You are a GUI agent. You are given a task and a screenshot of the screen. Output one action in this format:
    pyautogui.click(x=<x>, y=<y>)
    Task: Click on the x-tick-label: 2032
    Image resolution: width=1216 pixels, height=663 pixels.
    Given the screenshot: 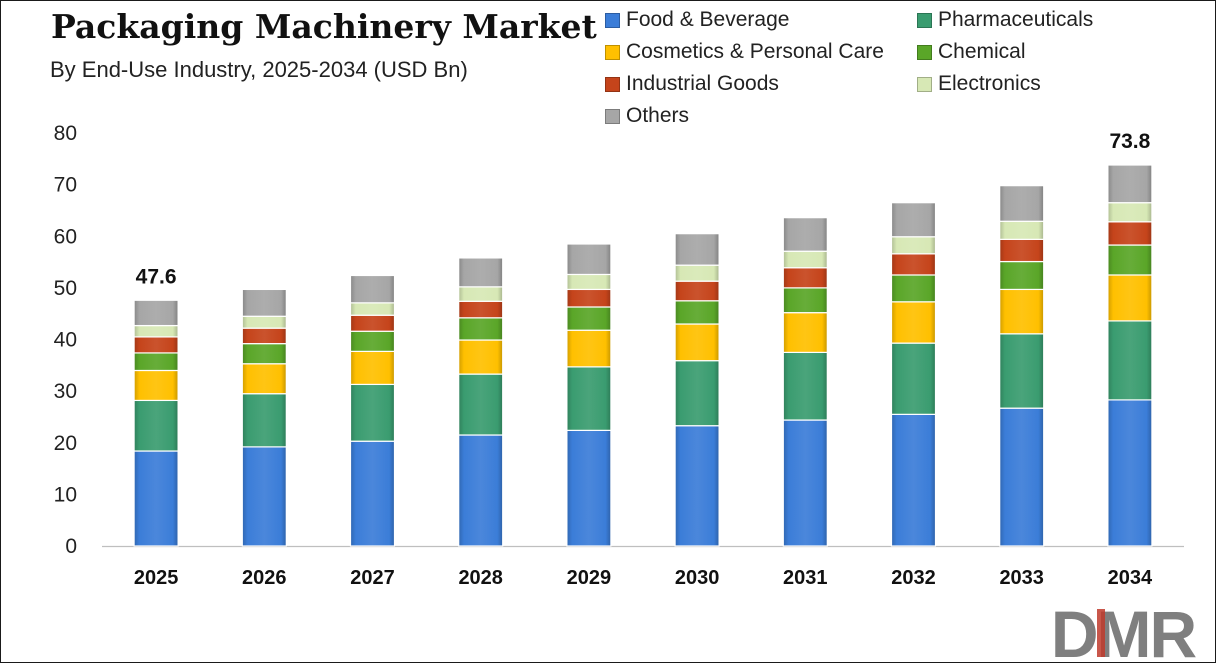 What is the action you would take?
    pyautogui.click(x=913, y=578)
    